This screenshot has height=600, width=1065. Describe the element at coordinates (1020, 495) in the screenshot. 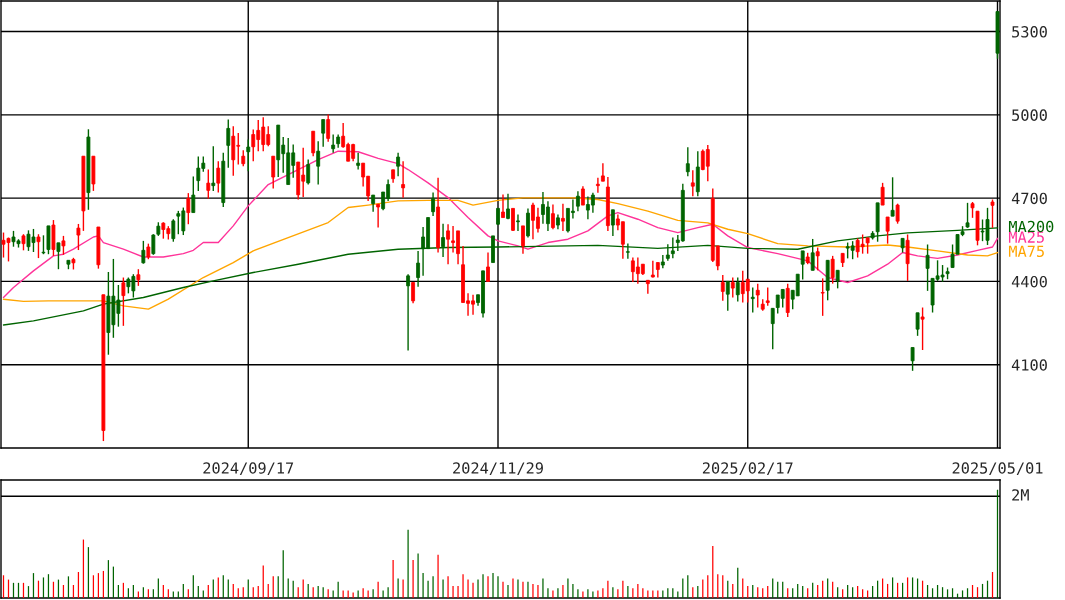

I see `ref-line-label: 2M` at that location.